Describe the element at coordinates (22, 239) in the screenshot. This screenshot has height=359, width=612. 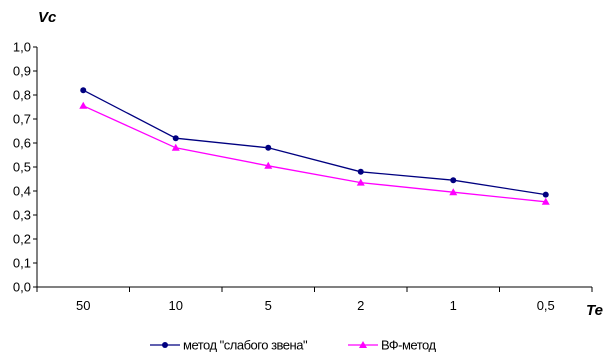
I see `y-tick-label: 0,2` at that location.